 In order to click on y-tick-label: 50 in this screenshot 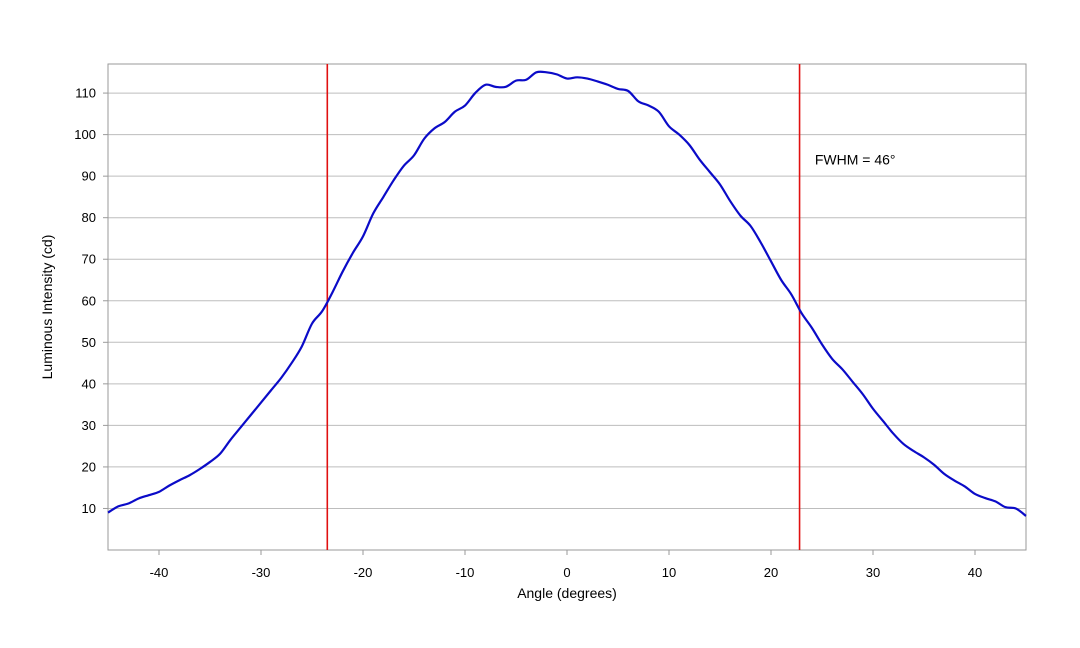, I will do `click(89, 342)`.